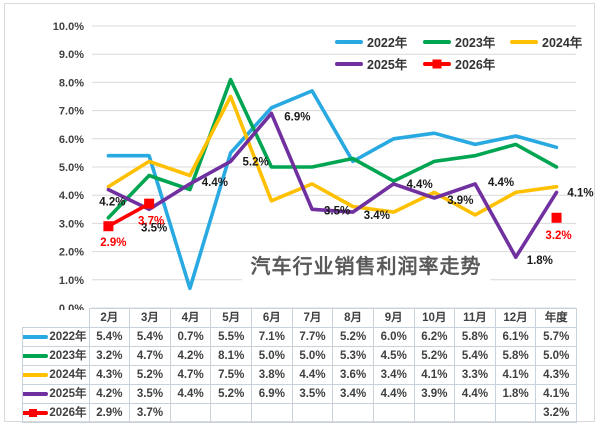 Image resolution: width=600 pixels, height=425 pixels. What do you see at coordinates (109, 318) in the screenshot?
I see `table-column-header: 2月` at bounding box center [109, 318].